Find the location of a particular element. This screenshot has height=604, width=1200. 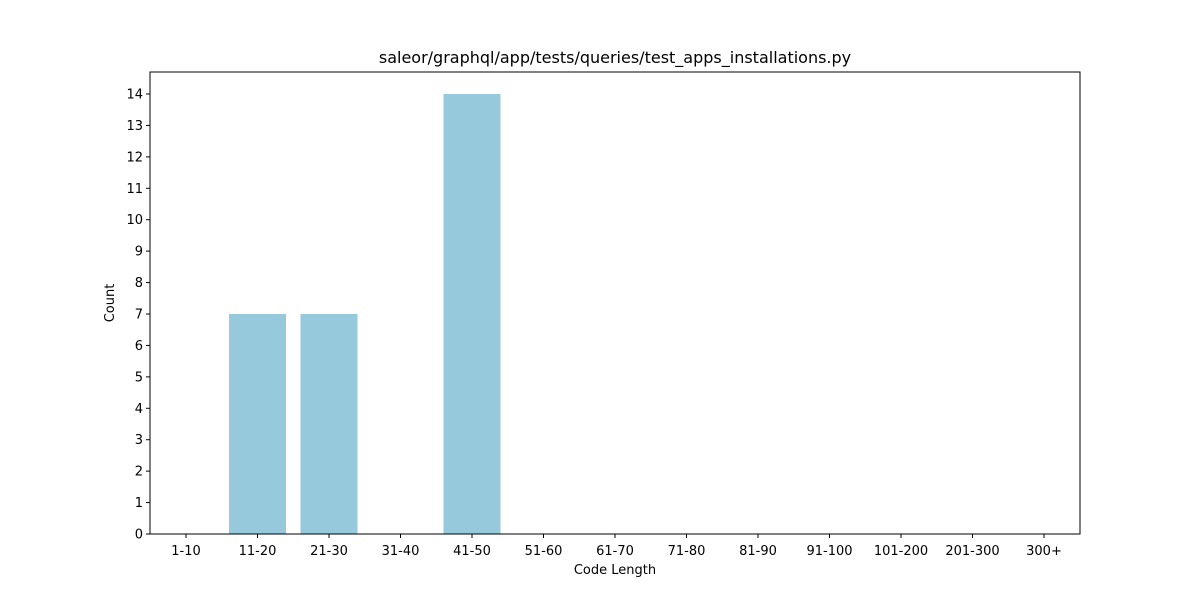

x-tick-label: 51-60 is located at coordinates (544, 551).